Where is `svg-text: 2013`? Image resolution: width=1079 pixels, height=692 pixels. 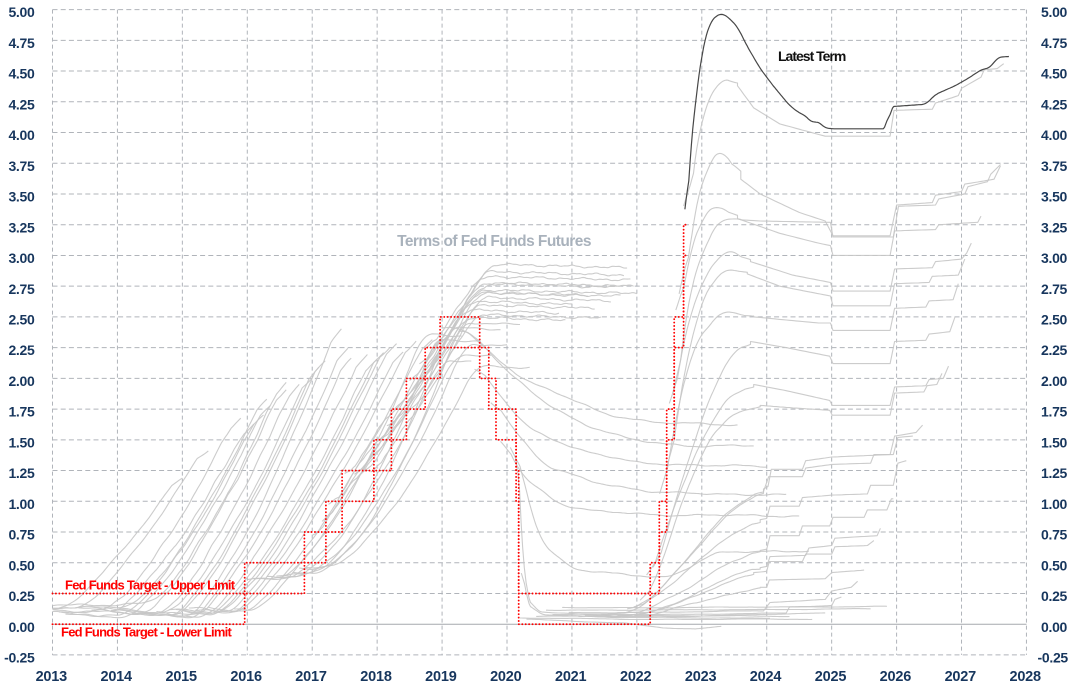
svg-text: 2013 is located at coordinates (52, 677).